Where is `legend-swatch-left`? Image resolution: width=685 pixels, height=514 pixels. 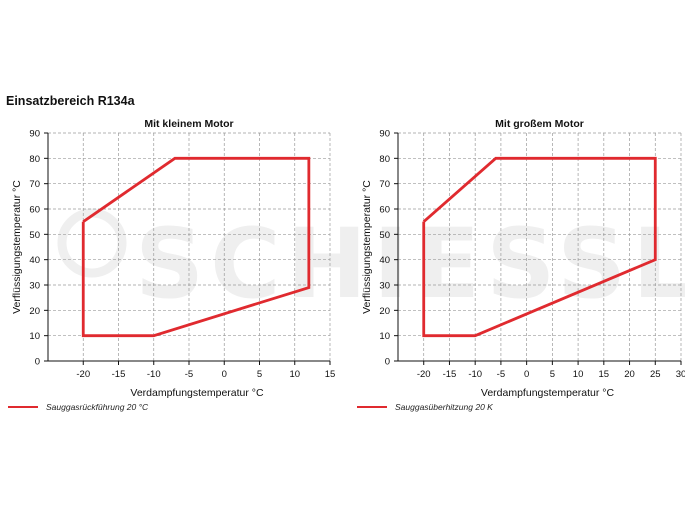 legend-swatch-left is located at coordinates (23, 407).